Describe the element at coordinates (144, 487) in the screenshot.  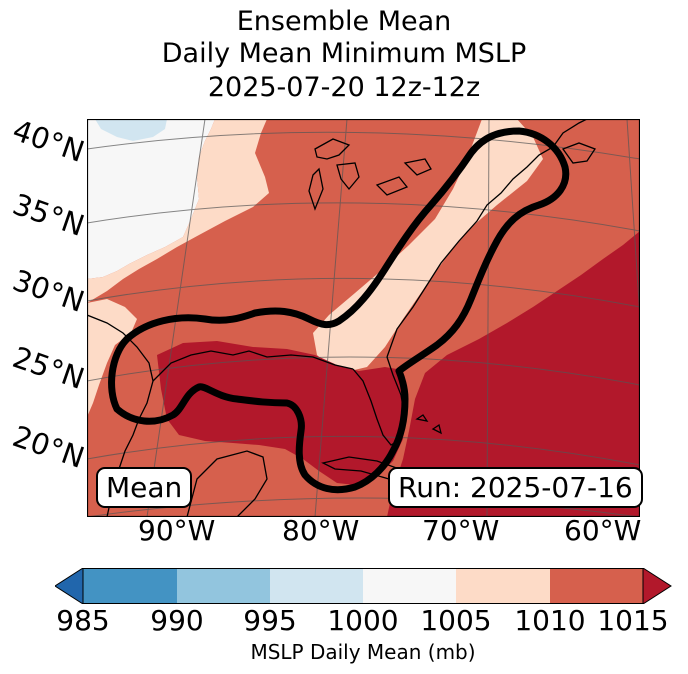
I see `mean-label-box: Mean` at that location.